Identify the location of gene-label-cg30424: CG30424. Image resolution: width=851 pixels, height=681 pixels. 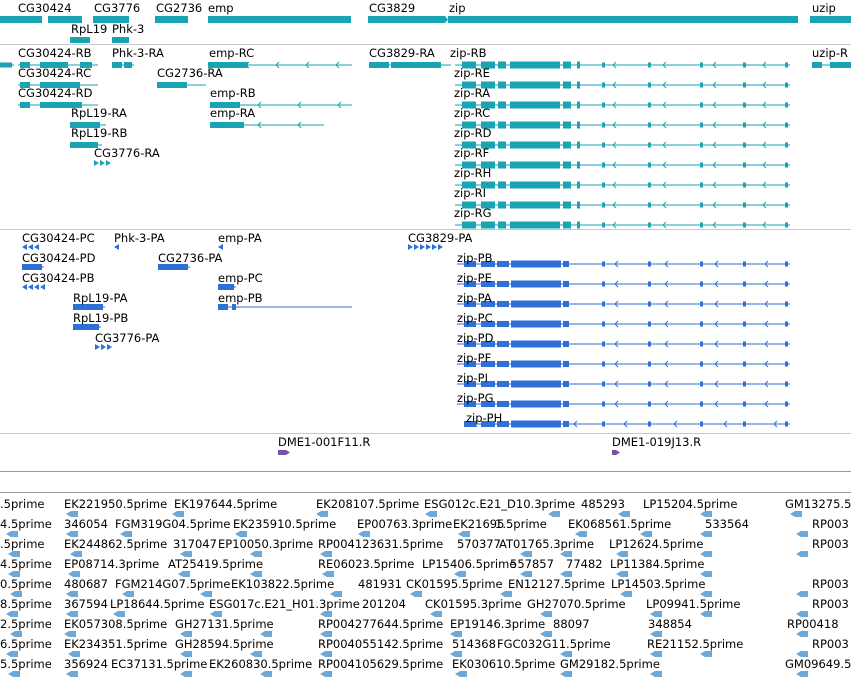
(45, 8).